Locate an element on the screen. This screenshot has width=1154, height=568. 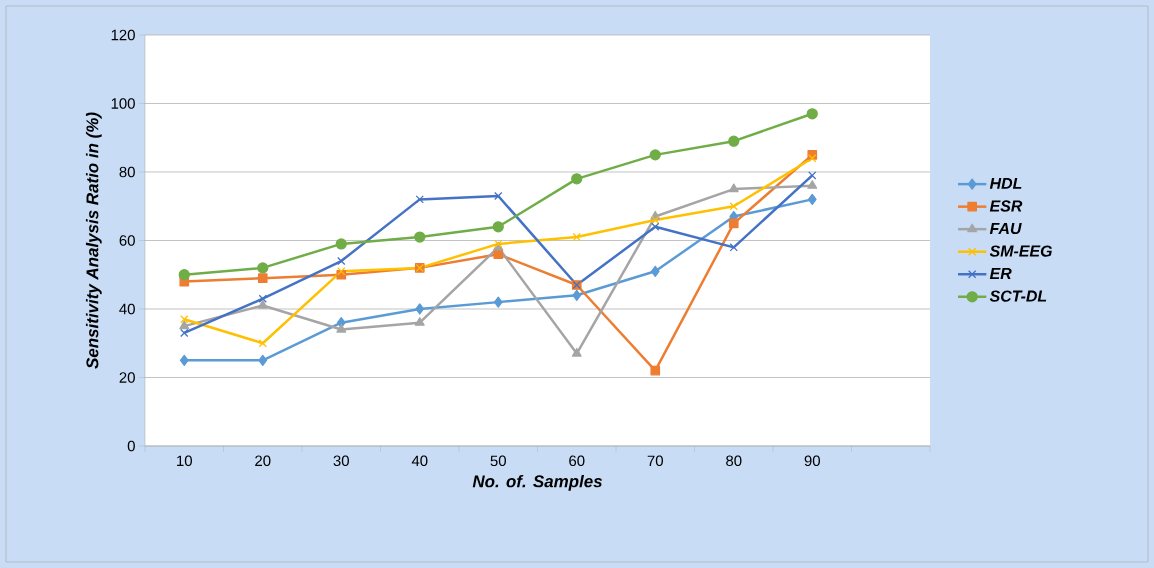
legend-label: SM-EEG is located at coordinates (1020, 251).